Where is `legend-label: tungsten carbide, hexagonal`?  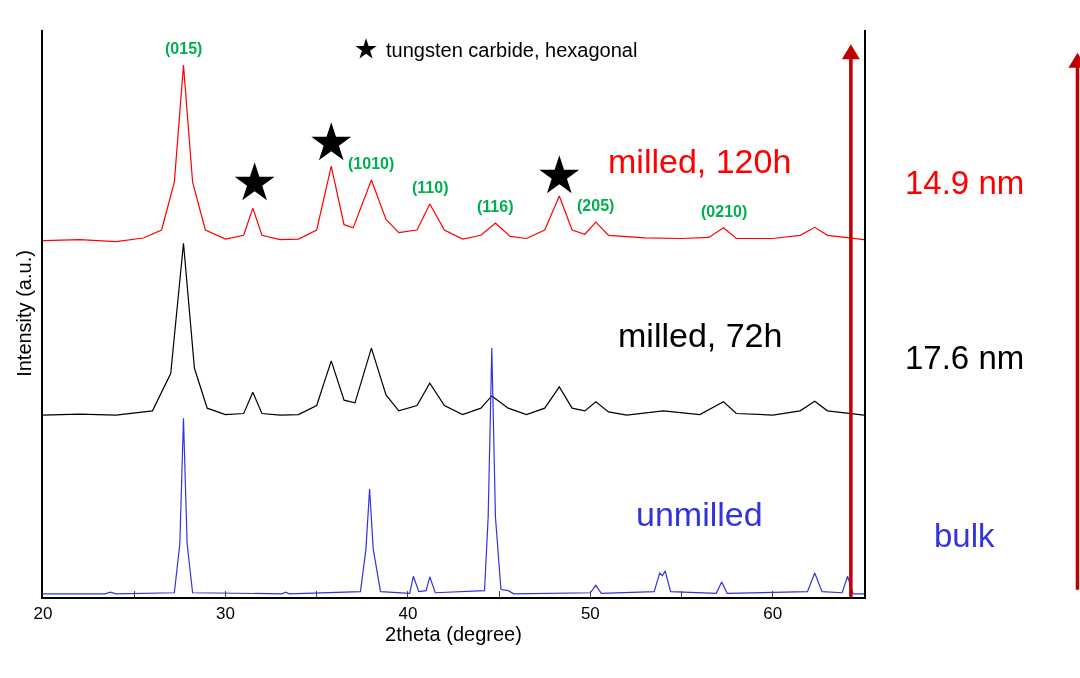 legend-label: tungsten carbide, hexagonal is located at coordinates (512, 50).